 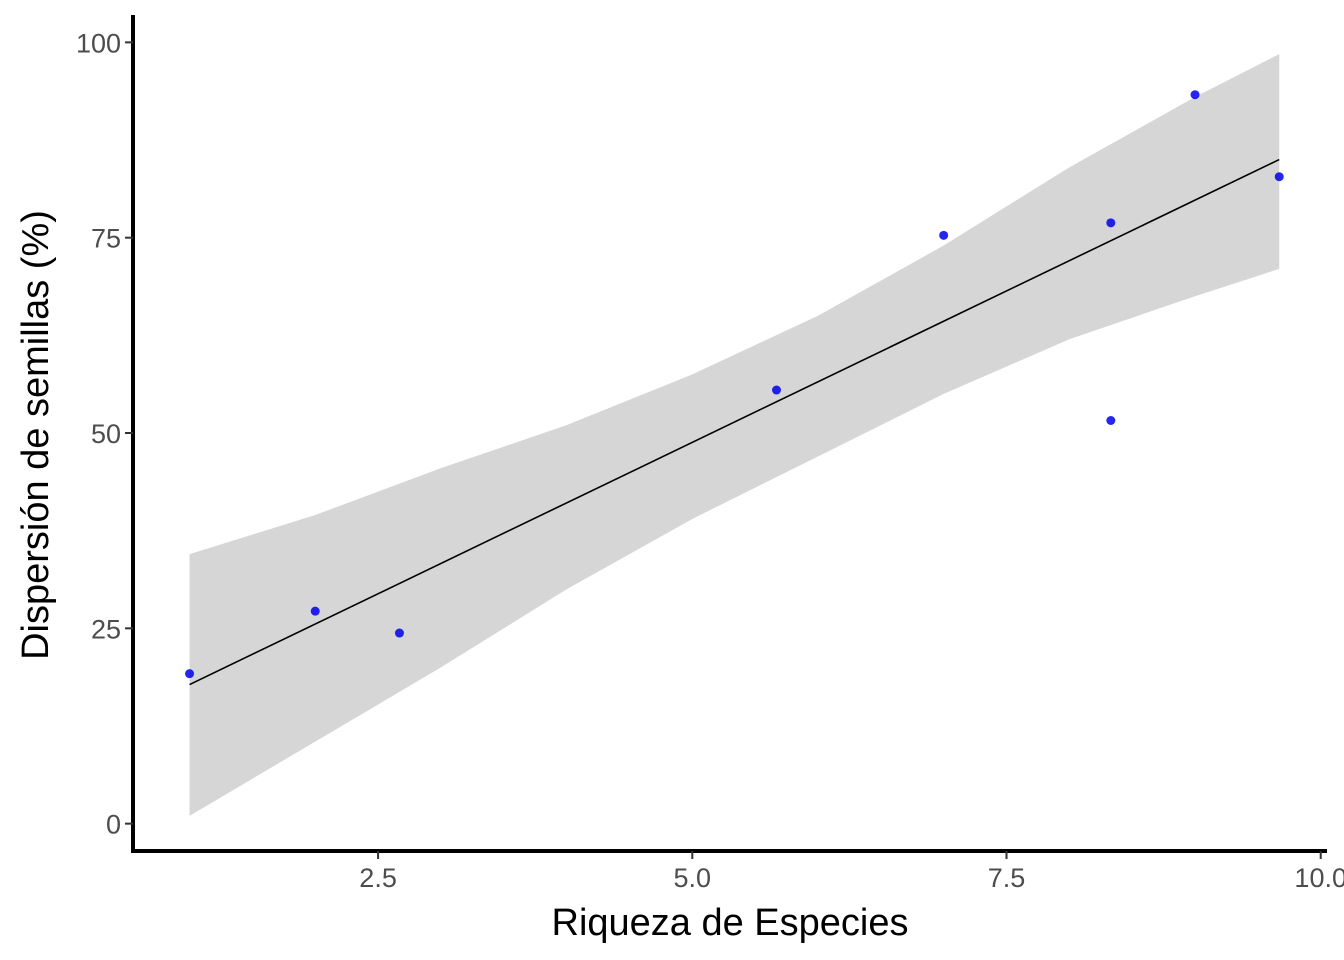 What do you see at coordinates (113, 825) in the screenshot?
I see `y-tick-label: 0` at bounding box center [113, 825].